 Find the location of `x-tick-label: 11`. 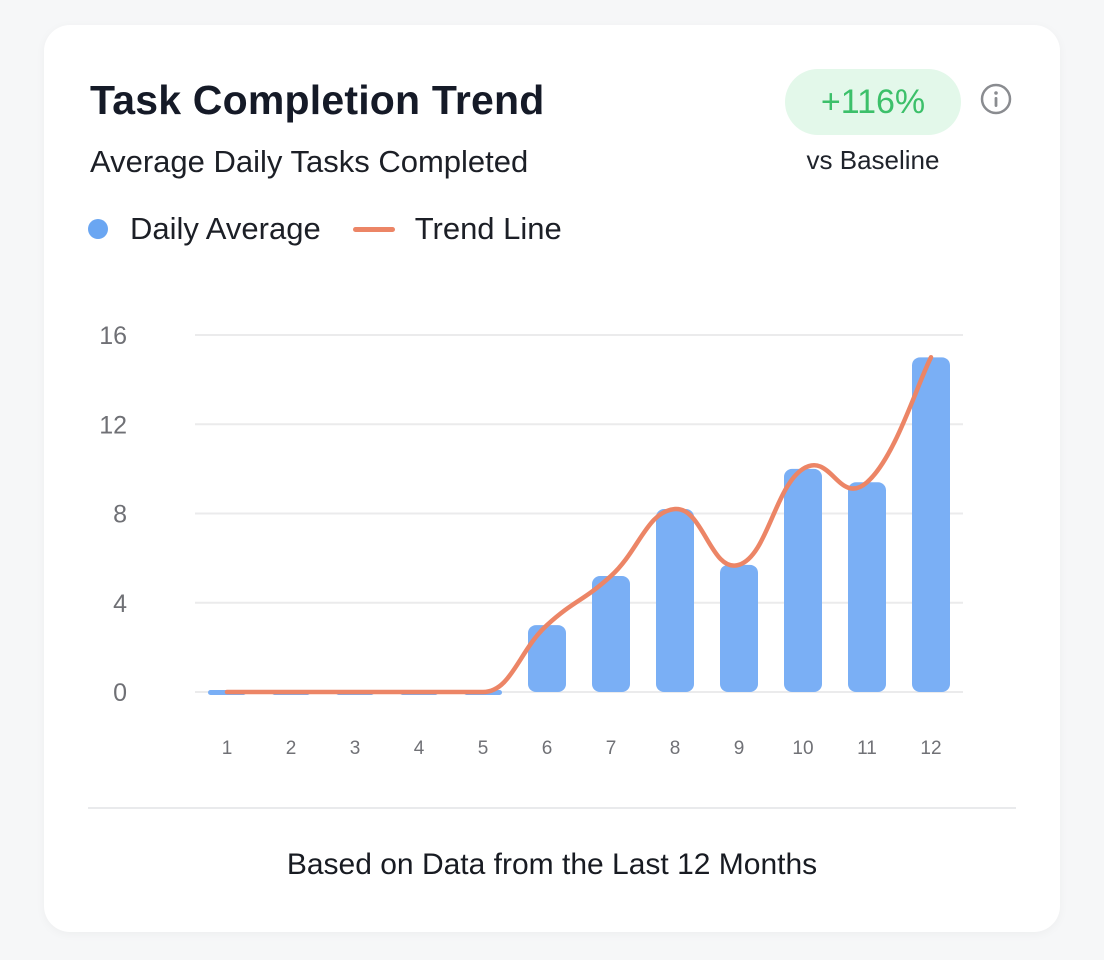

x-tick-label: 11 is located at coordinates (867, 748).